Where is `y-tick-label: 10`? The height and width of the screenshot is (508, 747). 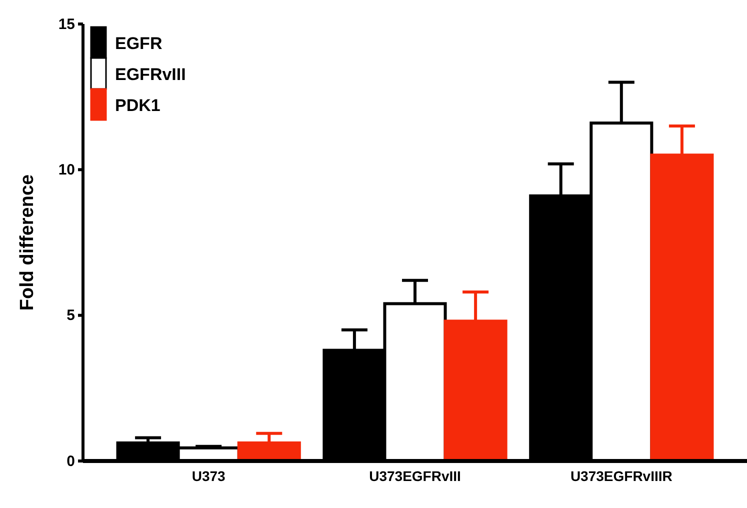 y-tick-label: 10 is located at coordinates (66, 169).